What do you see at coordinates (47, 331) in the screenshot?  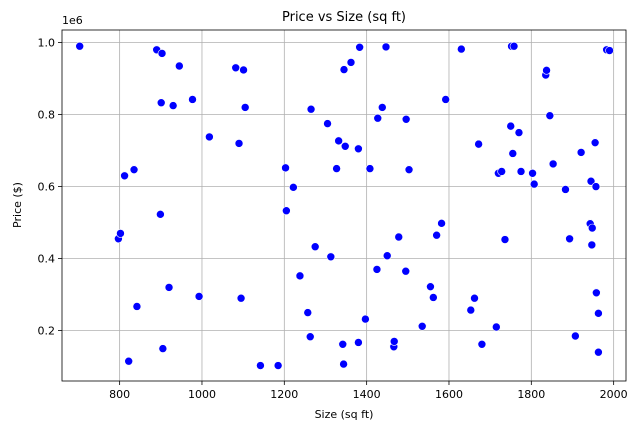 I see `y-tick-label: 0.2` at bounding box center [47, 331].